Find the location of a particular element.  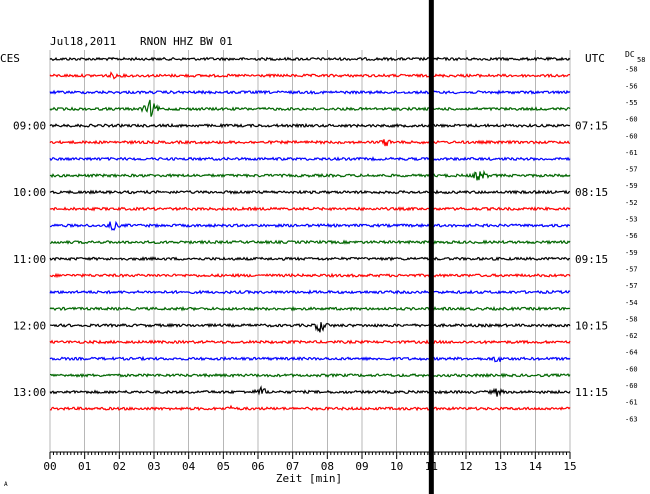

x-tick-label: 03 is located at coordinates (153, 466).